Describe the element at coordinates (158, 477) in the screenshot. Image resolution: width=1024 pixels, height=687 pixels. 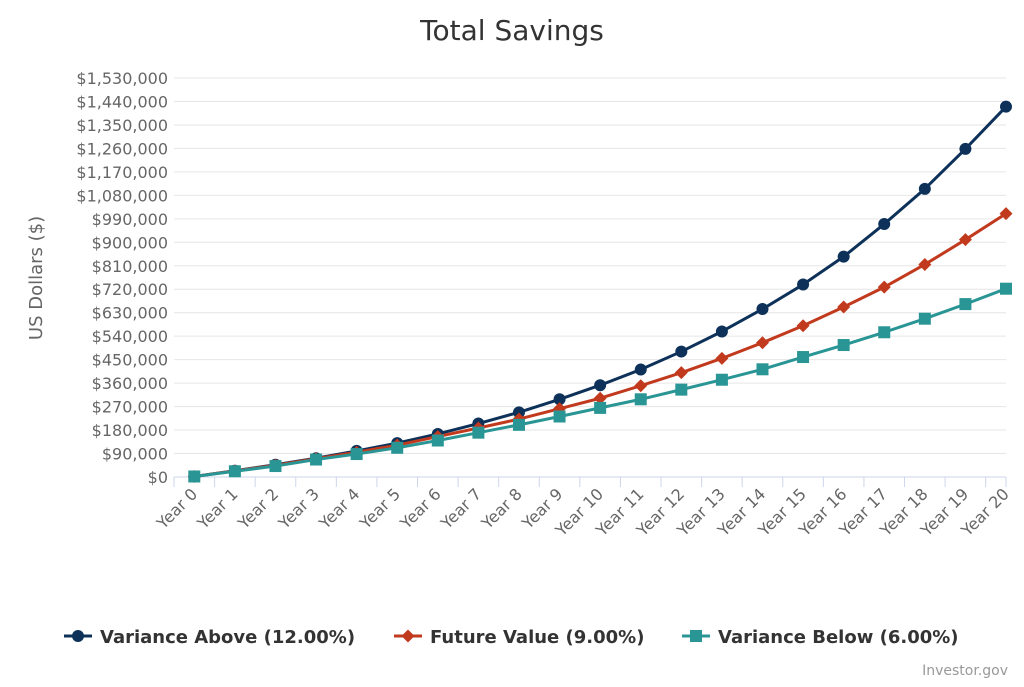
I see `y-tick-label: $0` at that location.